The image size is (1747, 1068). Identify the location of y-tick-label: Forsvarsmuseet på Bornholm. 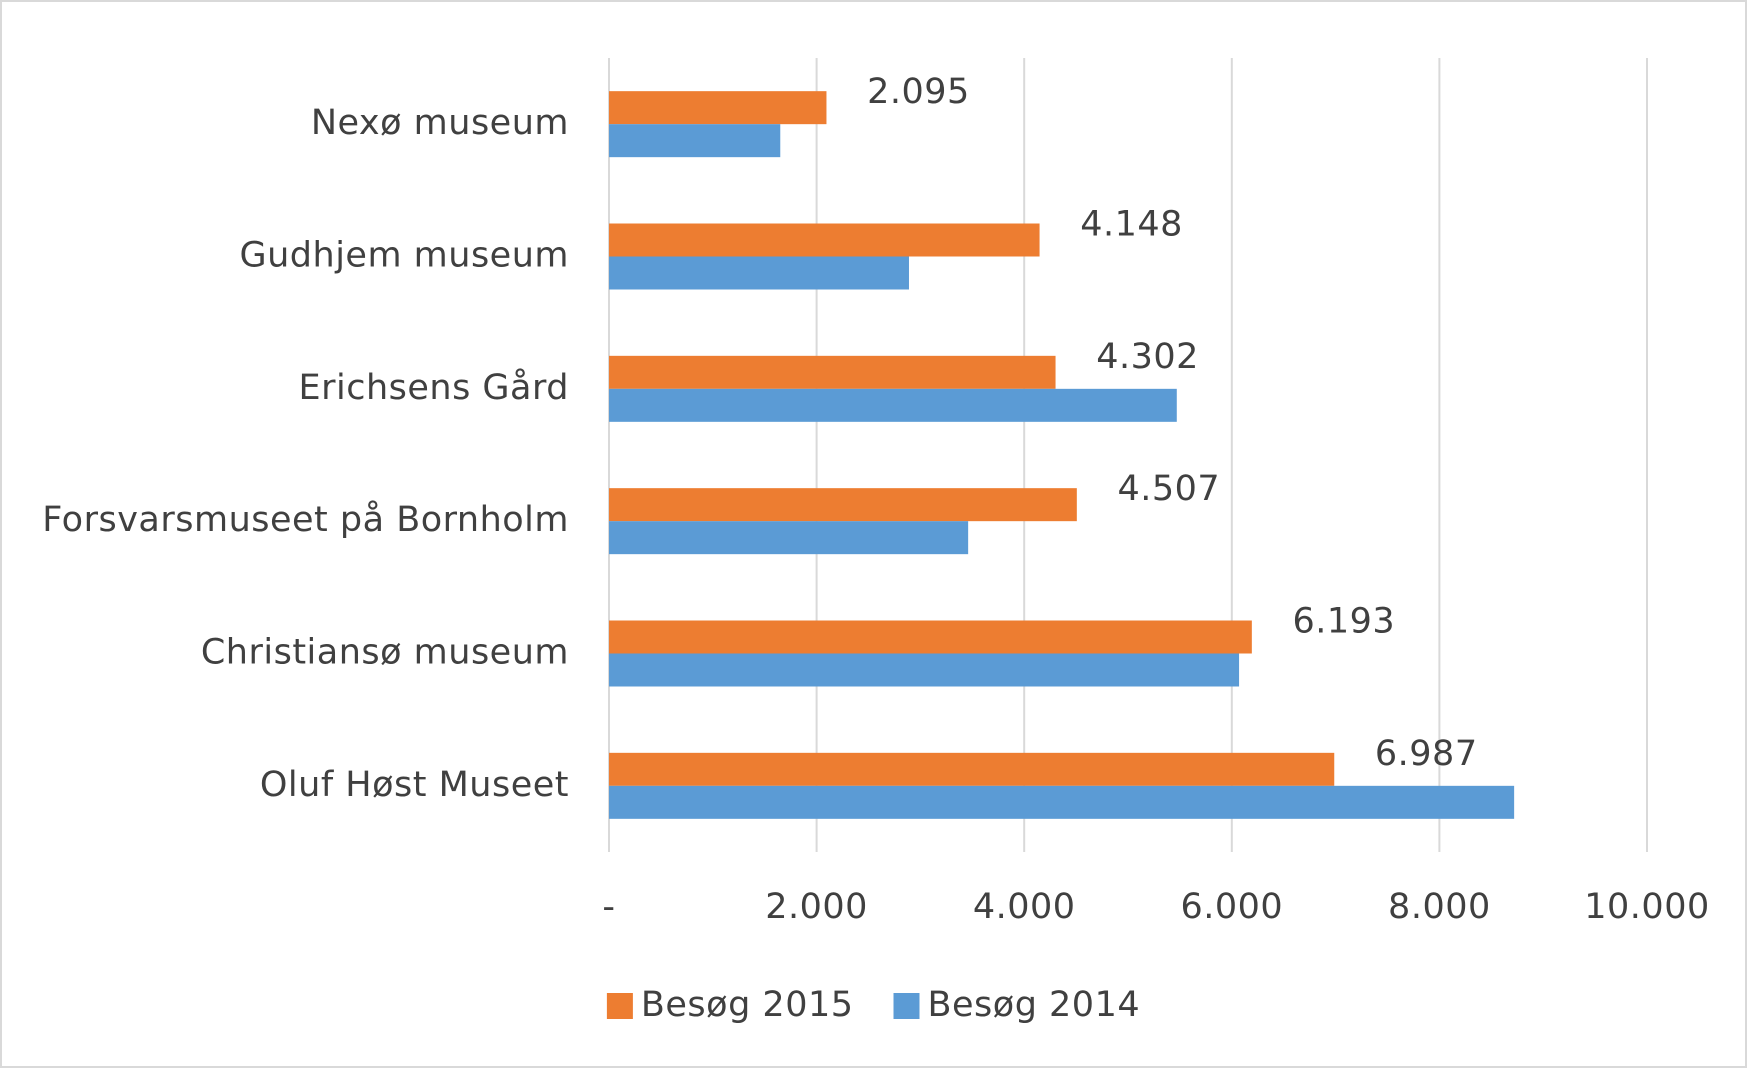
(305, 519).